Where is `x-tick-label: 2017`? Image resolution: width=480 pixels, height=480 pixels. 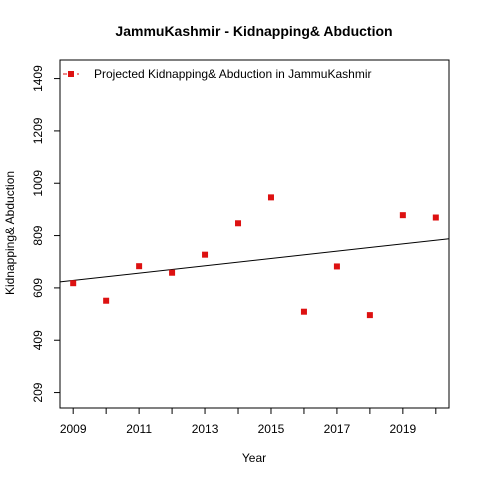
x-tick-label: 2017 is located at coordinates (337, 429).